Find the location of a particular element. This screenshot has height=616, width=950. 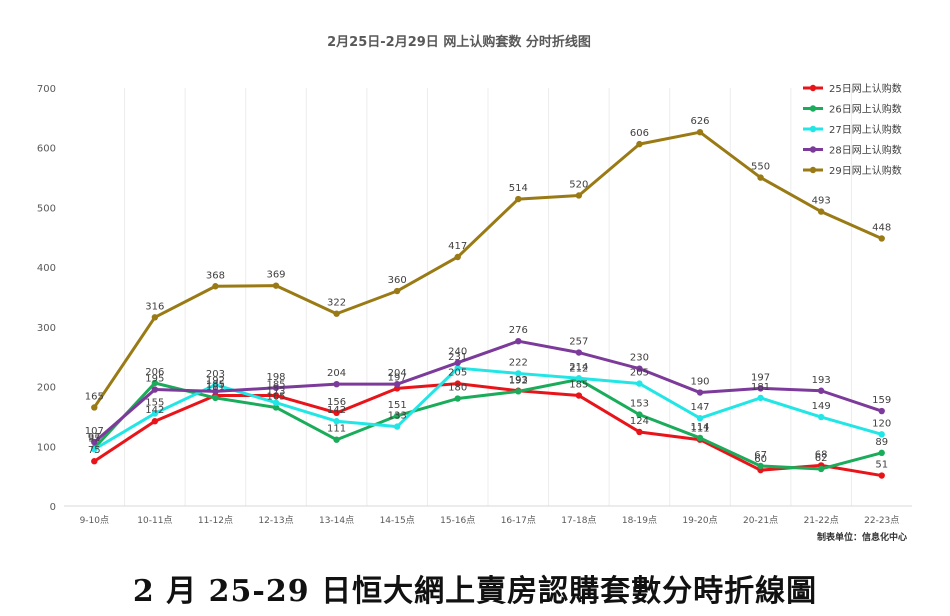

data-label: 205 is located at coordinates (639, 373).